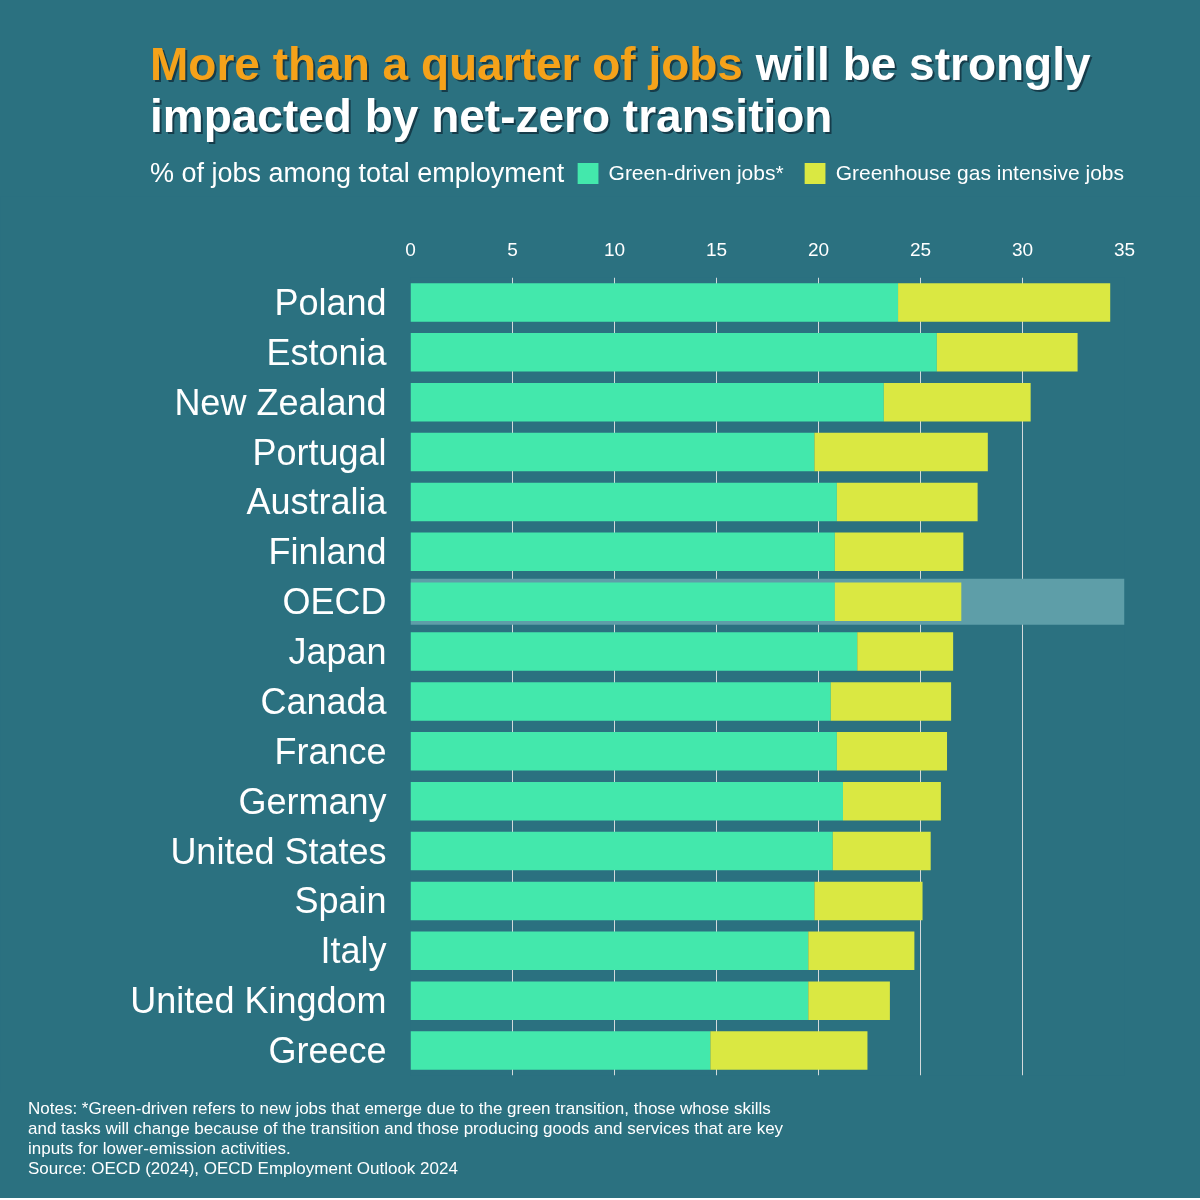  What do you see at coordinates (312, 801) in the screenshot?
I see `y-tick-label: Germany` at bounding box center [312, 801].